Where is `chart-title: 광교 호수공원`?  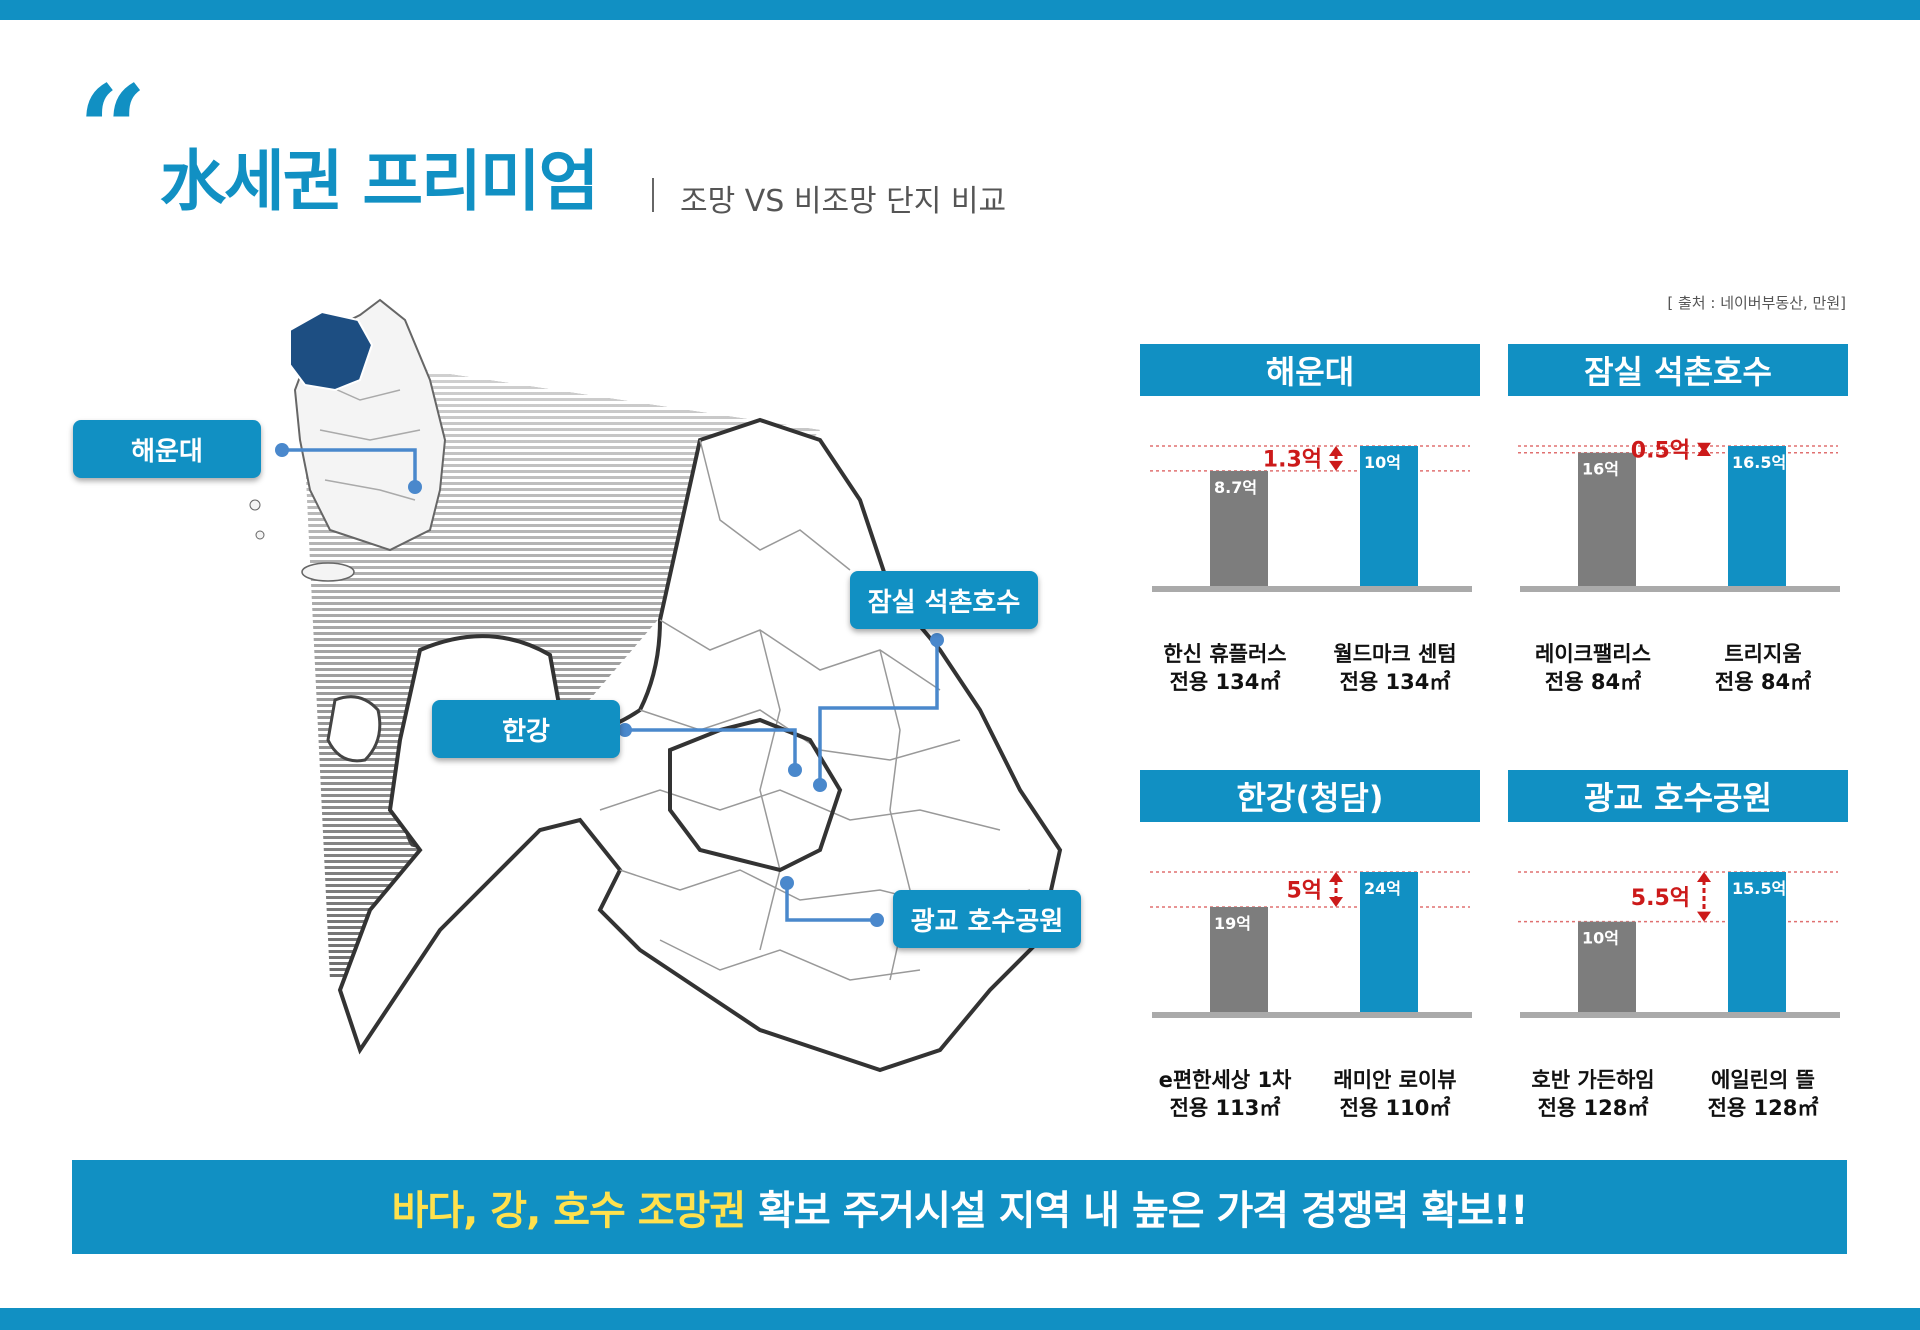
chart-title: 광교 호수공원 is located at coordinates (1678, 796).